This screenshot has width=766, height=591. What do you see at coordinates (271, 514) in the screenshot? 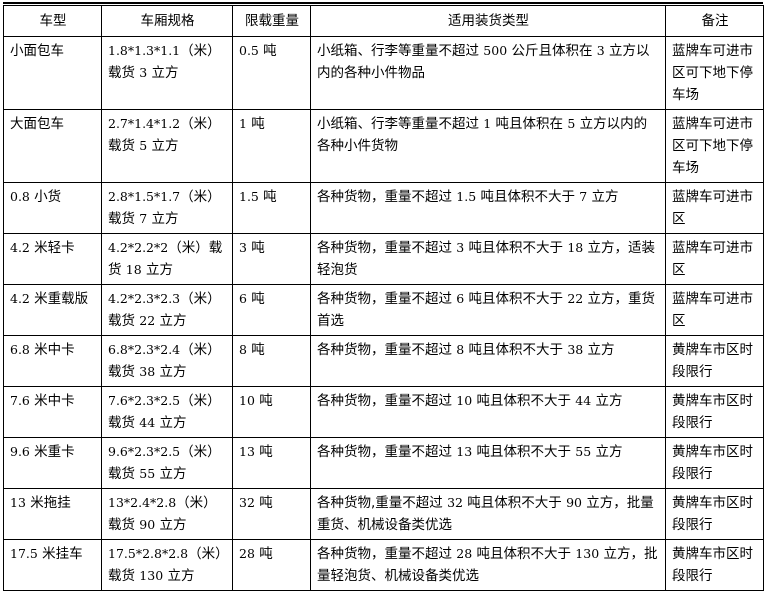
I see `cell-load-limit: 32 吨` at bounding box center [271, 514].